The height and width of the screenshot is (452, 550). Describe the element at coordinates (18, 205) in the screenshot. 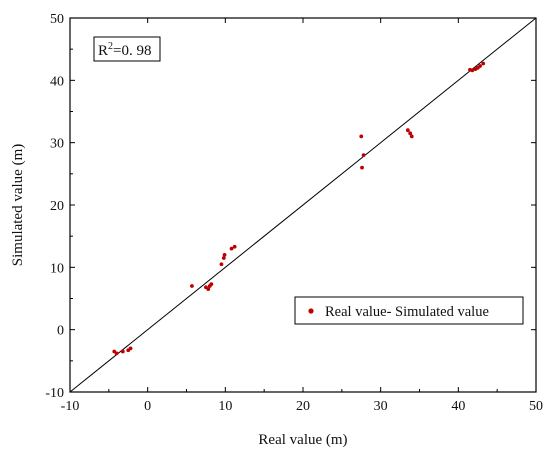

I see `y-axis-title: Simulated value (m)` at that location.